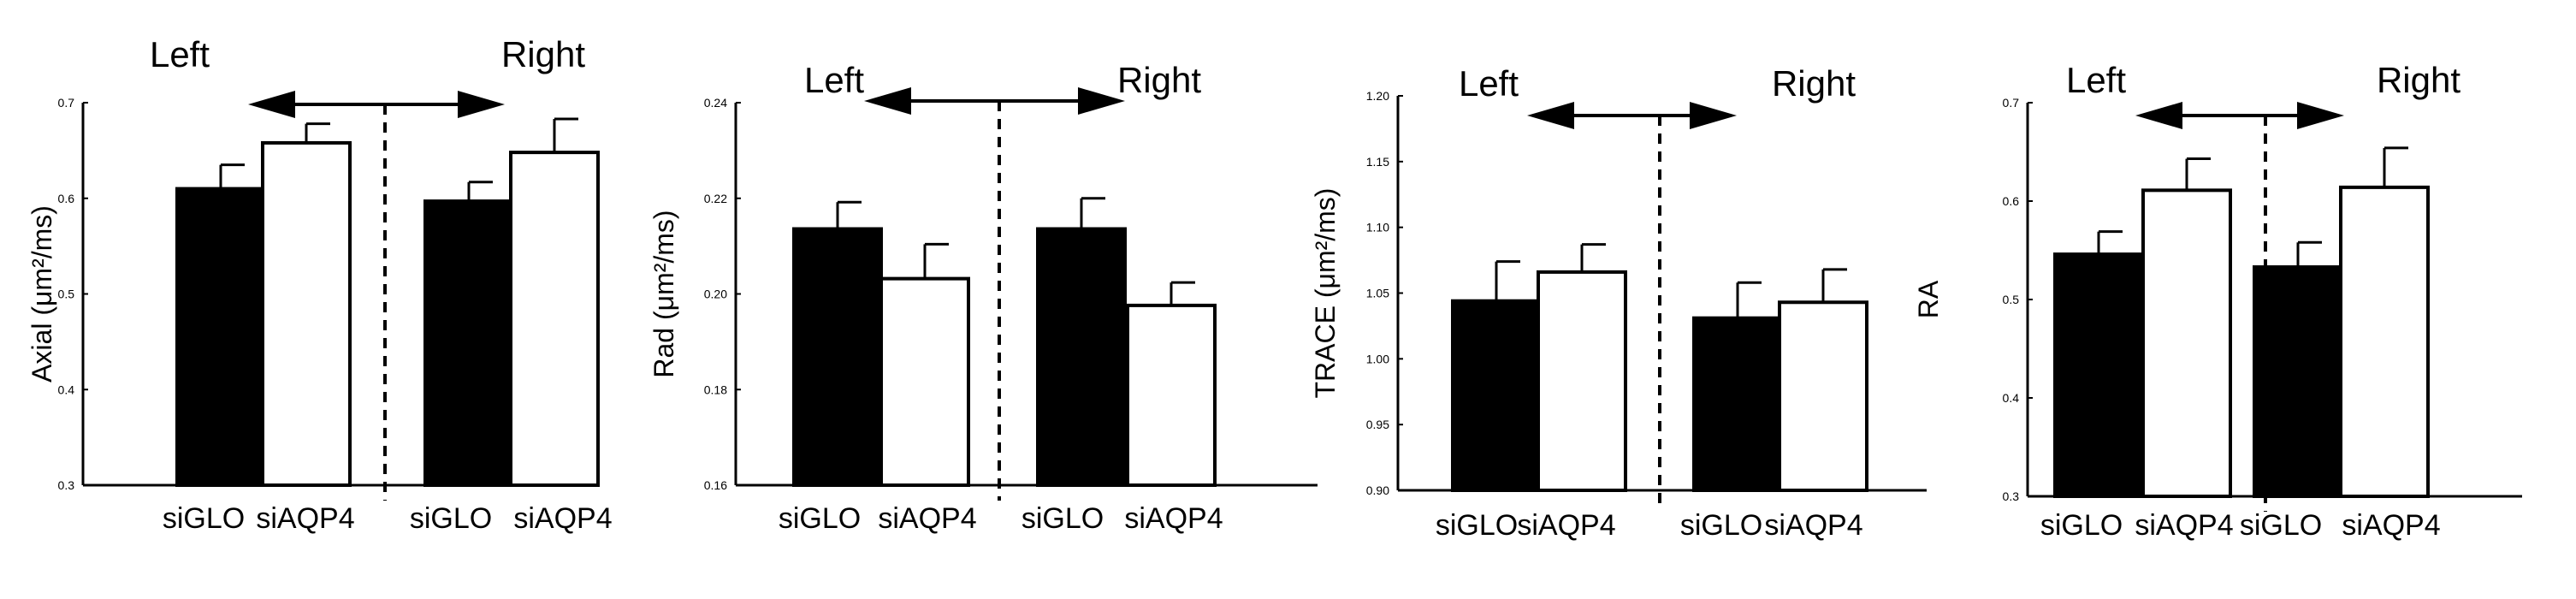 The height and width of the screenshot is (599, 2576). I want to click on y-tick-label: 1.00, so click(1378, 358).